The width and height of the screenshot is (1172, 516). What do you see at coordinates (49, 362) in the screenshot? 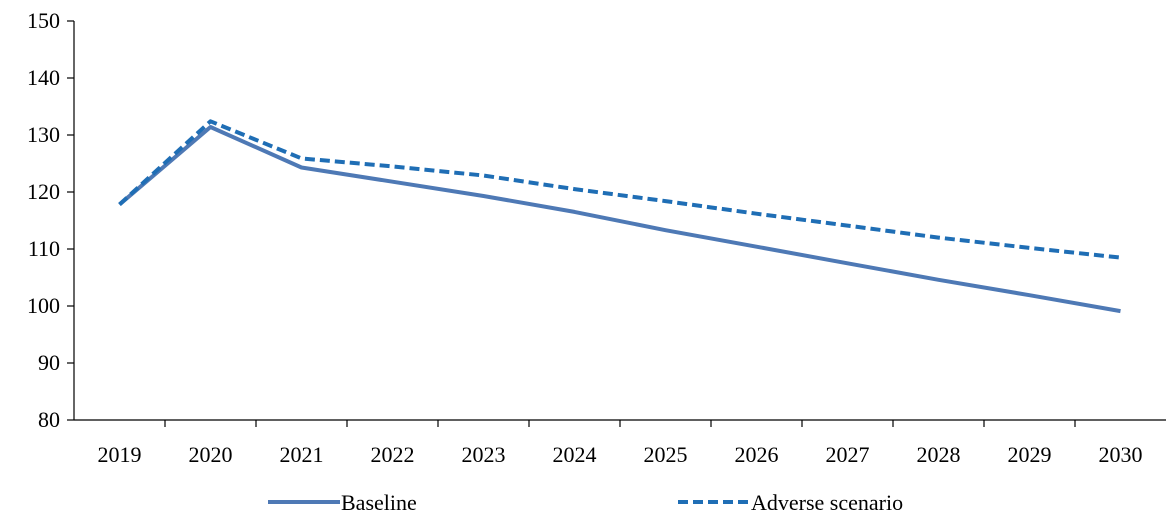
I see `y-tick-label: 90` at bounding box center [49, 362].